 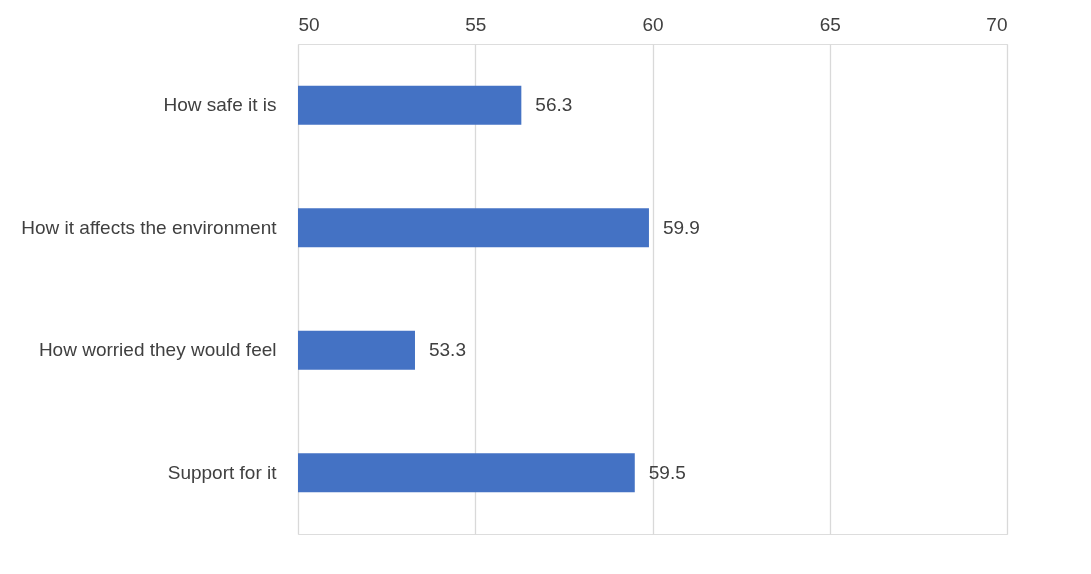 What do you see at coordinates (653, 24) in the screenshot?
I see `x-tick-label: 60` at bounding box center [653, 24].